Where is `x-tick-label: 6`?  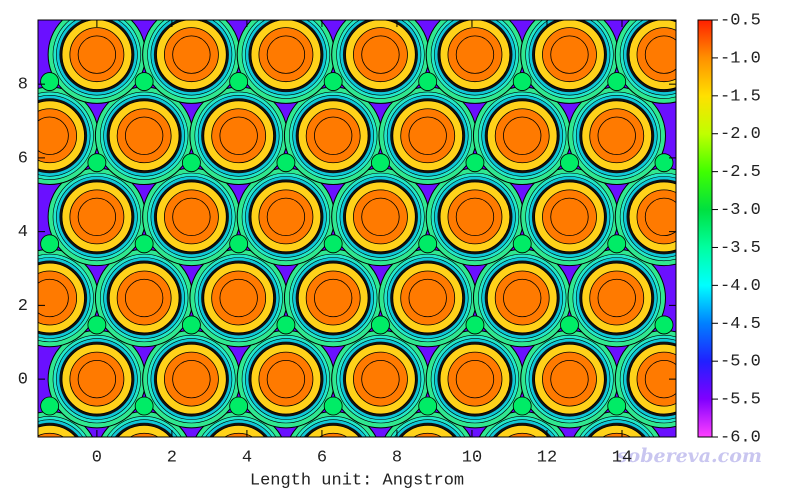
x-tick-label: 6 is located at coordinates (322, 457).